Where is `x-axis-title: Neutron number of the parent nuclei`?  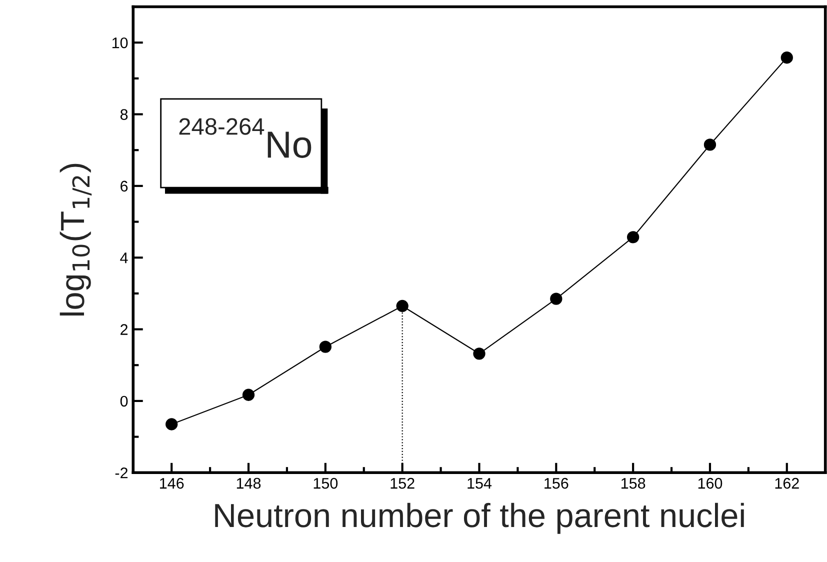 x-axis-title: Neutron number of the parent nuclei is located at coordinates (479, 518).